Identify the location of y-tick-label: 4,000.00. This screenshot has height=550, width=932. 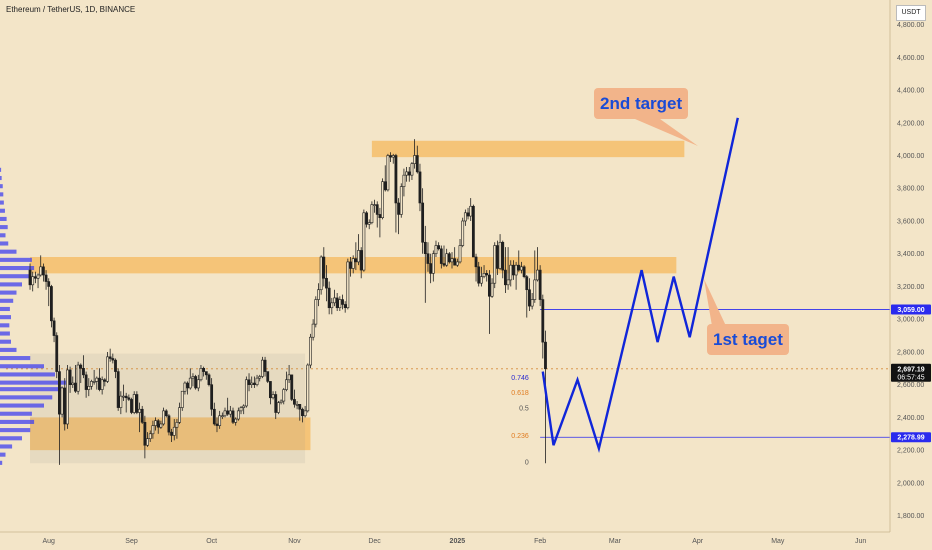
(910, 156).